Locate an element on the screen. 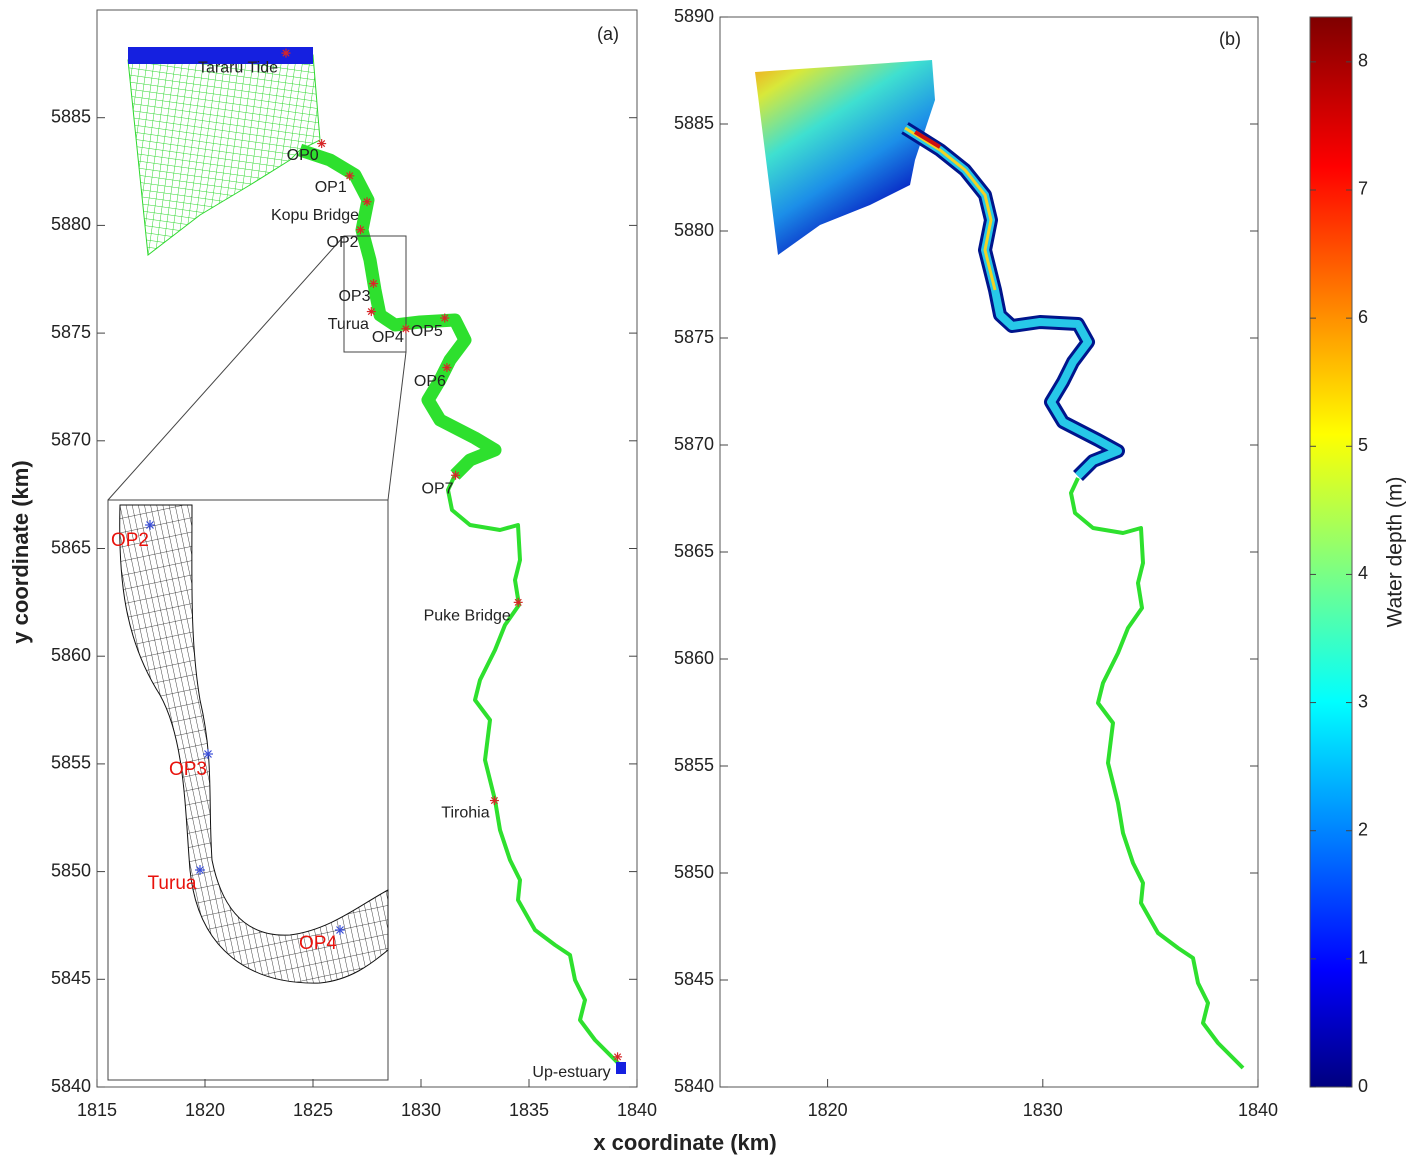 The image size is (1418, 1160). panel-label: (b) is located at coordinates (1230, 39).